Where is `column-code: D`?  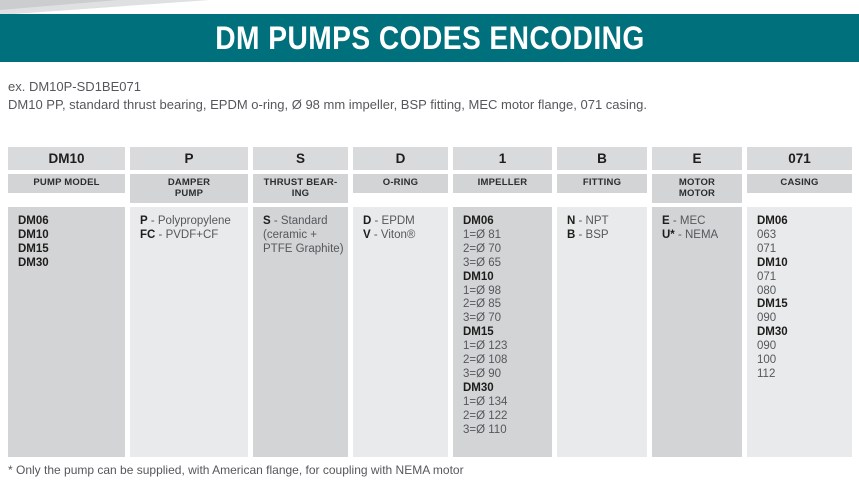 column-code: D is located at coordinates (400, 158).